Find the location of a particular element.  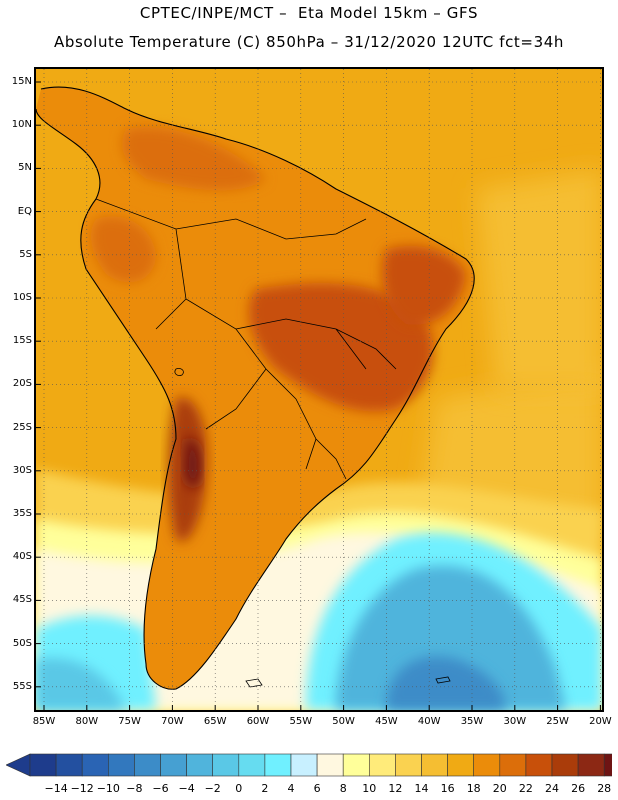

lat-label-45s: 45S is located at coordinates (22, 600).